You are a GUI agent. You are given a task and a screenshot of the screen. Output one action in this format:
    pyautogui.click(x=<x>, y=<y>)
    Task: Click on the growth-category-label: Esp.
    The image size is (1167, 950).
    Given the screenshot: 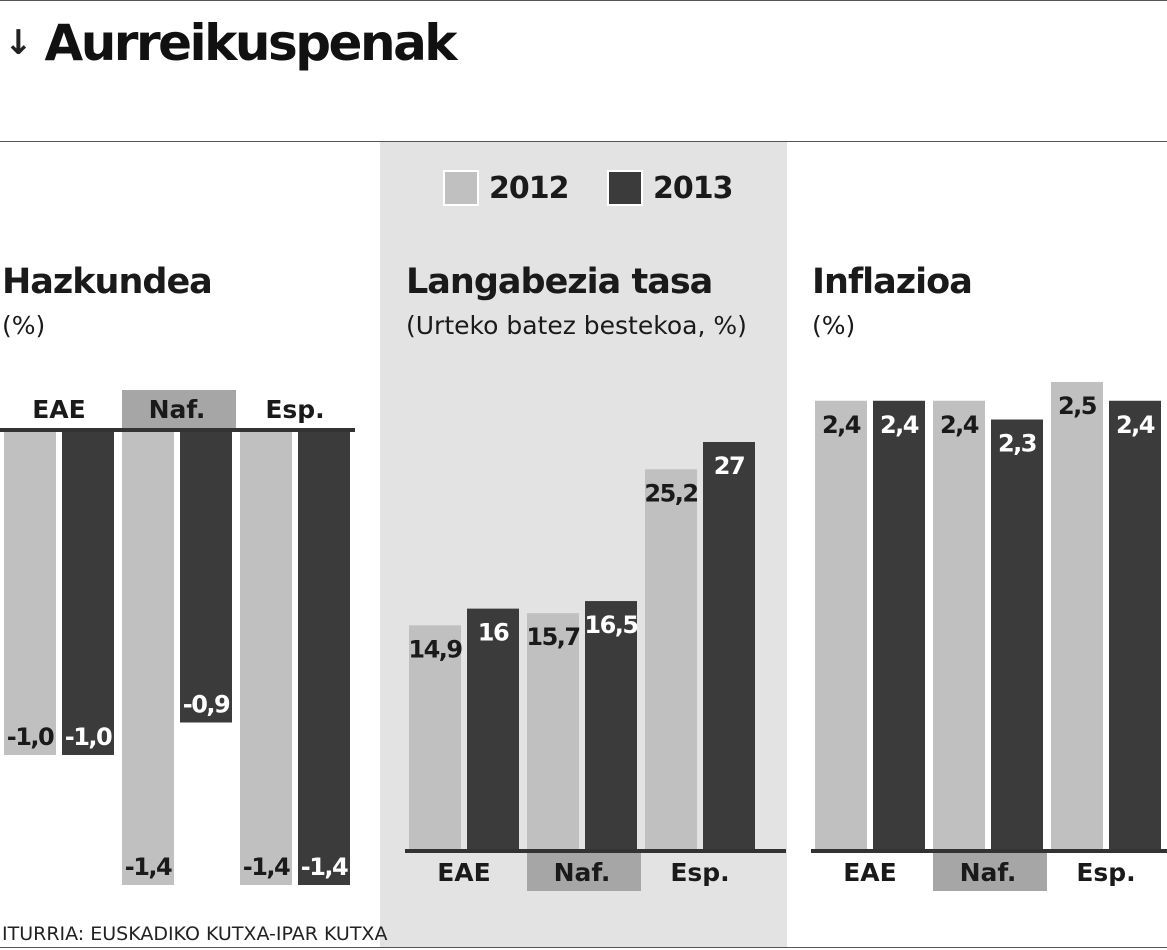 What is the action you would take?
    pyautogui.click(x=294, y=409)
    